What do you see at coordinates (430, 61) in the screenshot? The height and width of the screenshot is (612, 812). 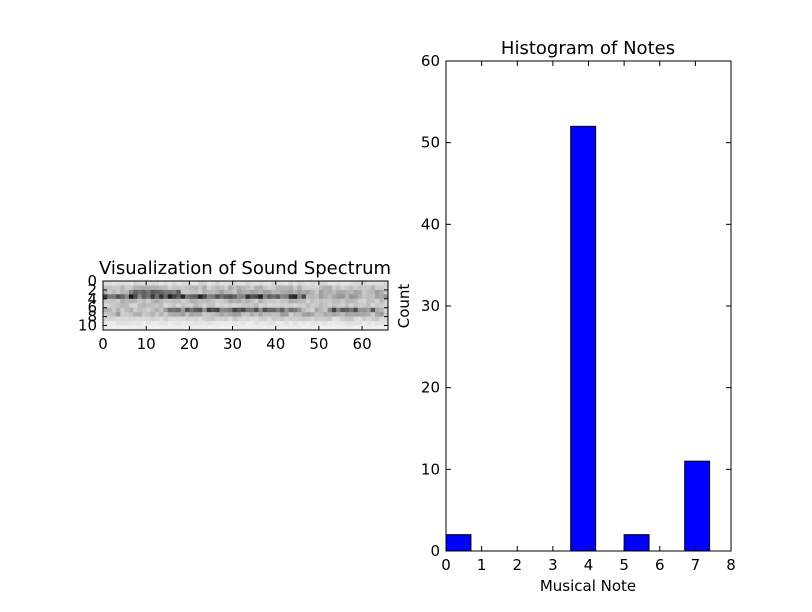 I see `y-tick-label: 60` at bounding box center [430, 61].